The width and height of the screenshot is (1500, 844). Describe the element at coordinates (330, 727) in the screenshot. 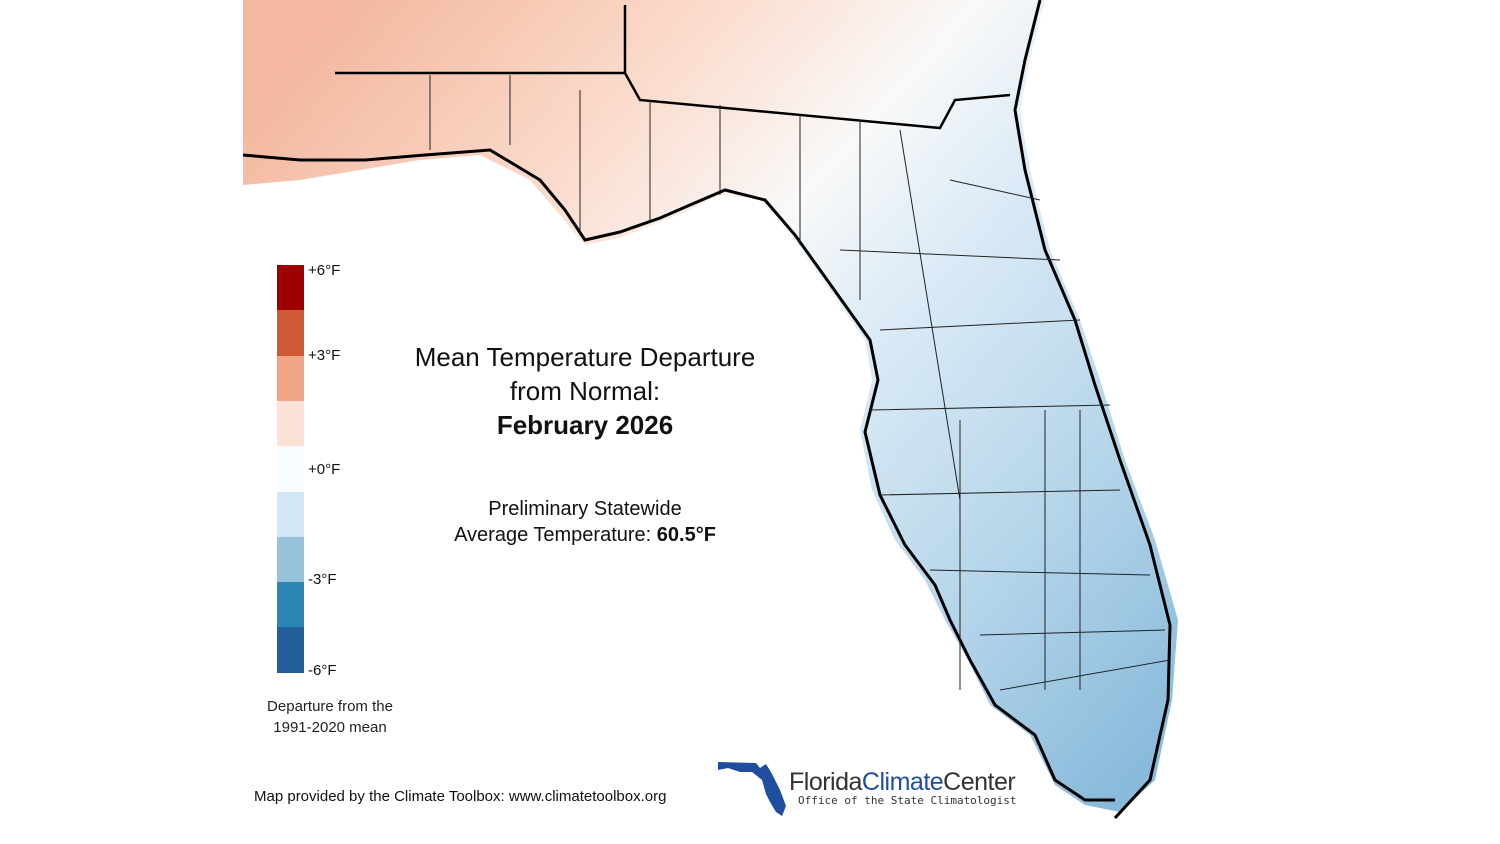

I see `legend-note-line: 1991-2020 mean` at that location.